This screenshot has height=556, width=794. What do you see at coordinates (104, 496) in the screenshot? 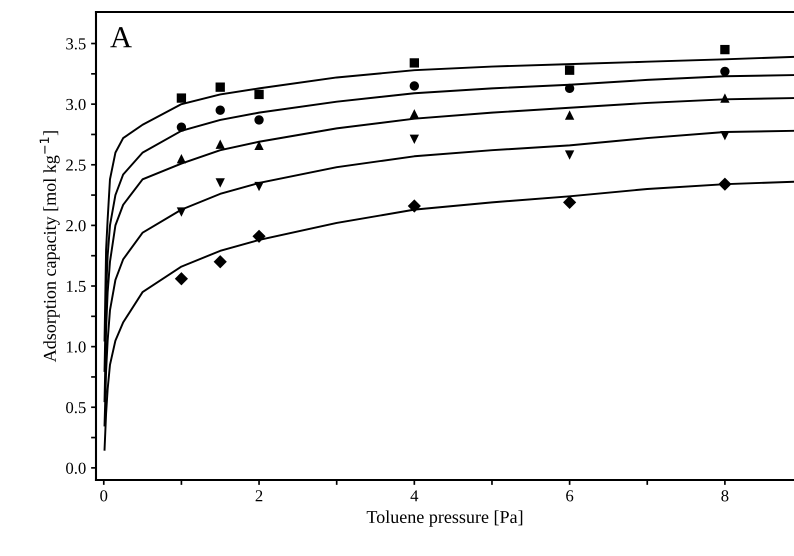
I see `x-tick-label: 0` at bounding box center [104, 496].